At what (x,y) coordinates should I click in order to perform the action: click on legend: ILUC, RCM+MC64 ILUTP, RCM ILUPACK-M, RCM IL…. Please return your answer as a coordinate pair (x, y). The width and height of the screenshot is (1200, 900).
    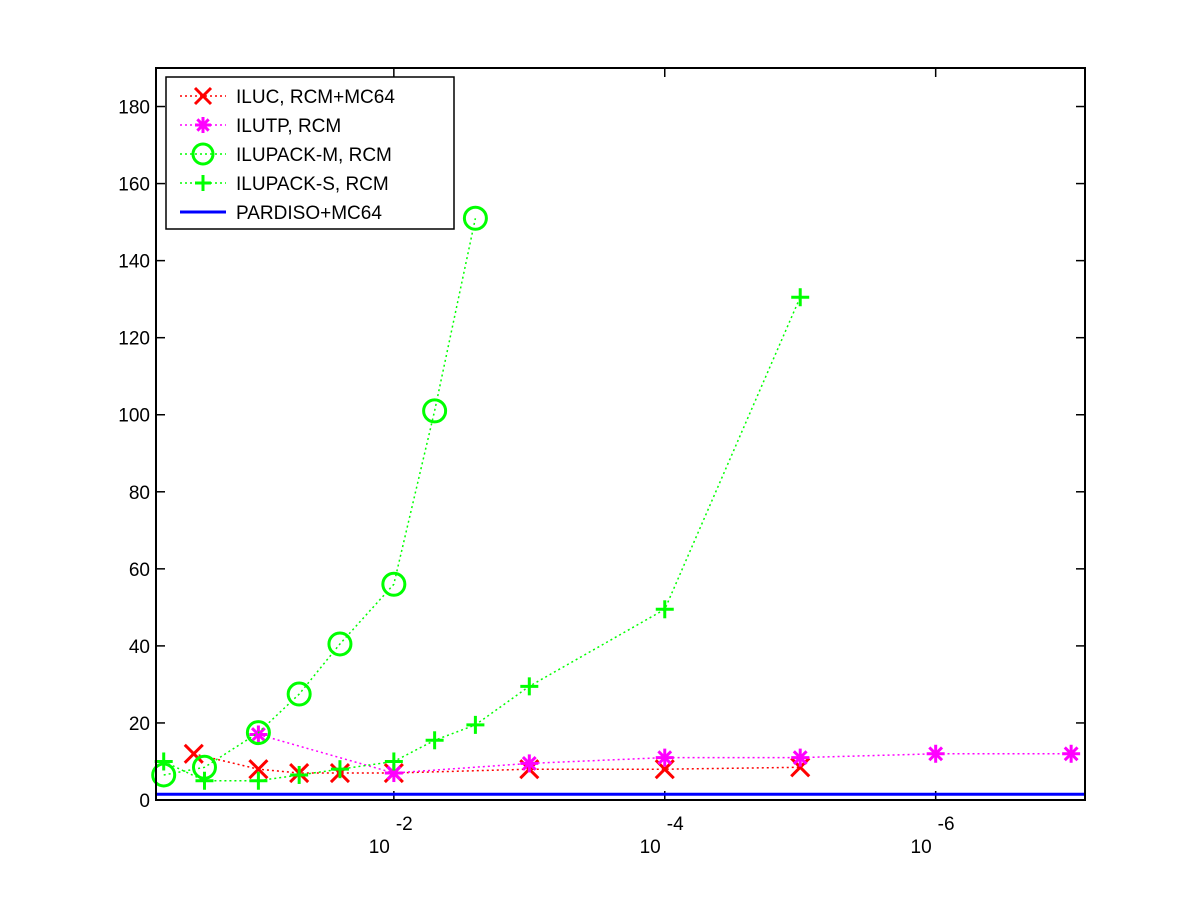
    Looking at the image, I should click on (310, 153).